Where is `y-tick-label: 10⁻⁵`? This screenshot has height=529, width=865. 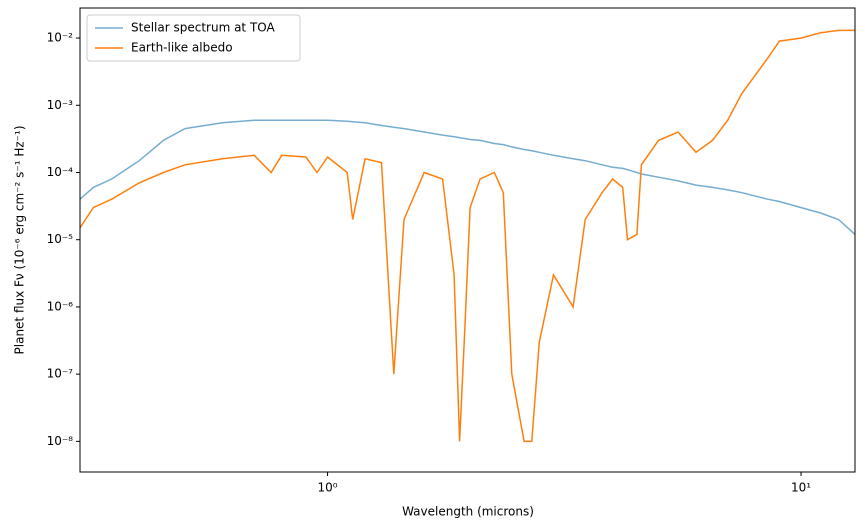 y-tick-label: 10⁻⁵ is located at coordinates (60, 239).